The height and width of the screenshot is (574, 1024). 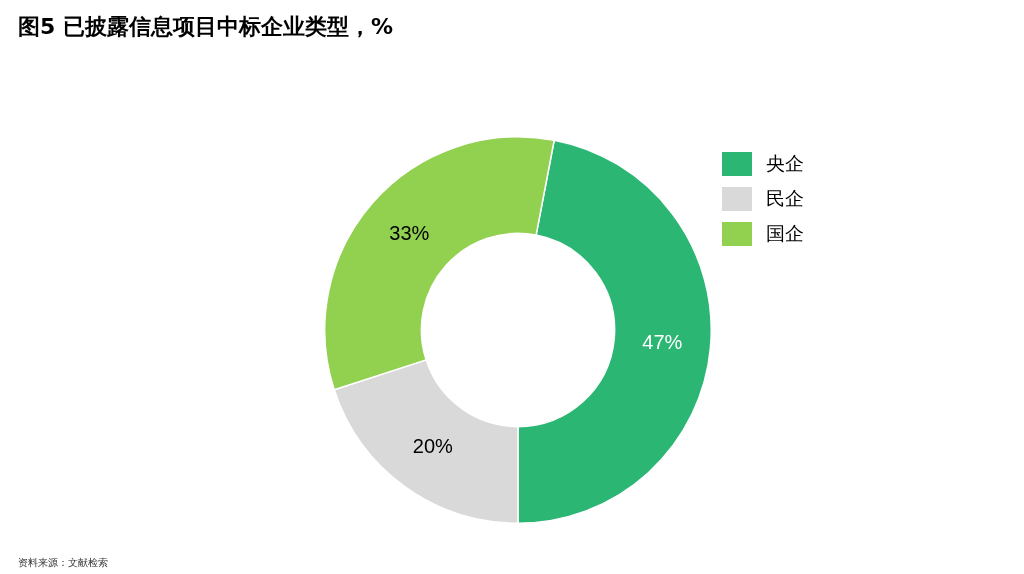 I want to click on text: 资料来源：文献检索, so click(x=63, y=563).